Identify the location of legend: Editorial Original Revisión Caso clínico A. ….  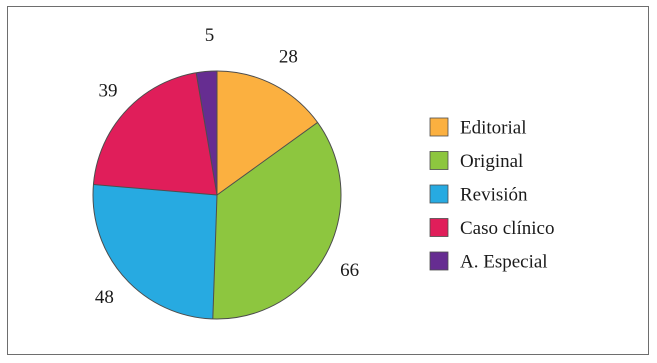
(491, 195).